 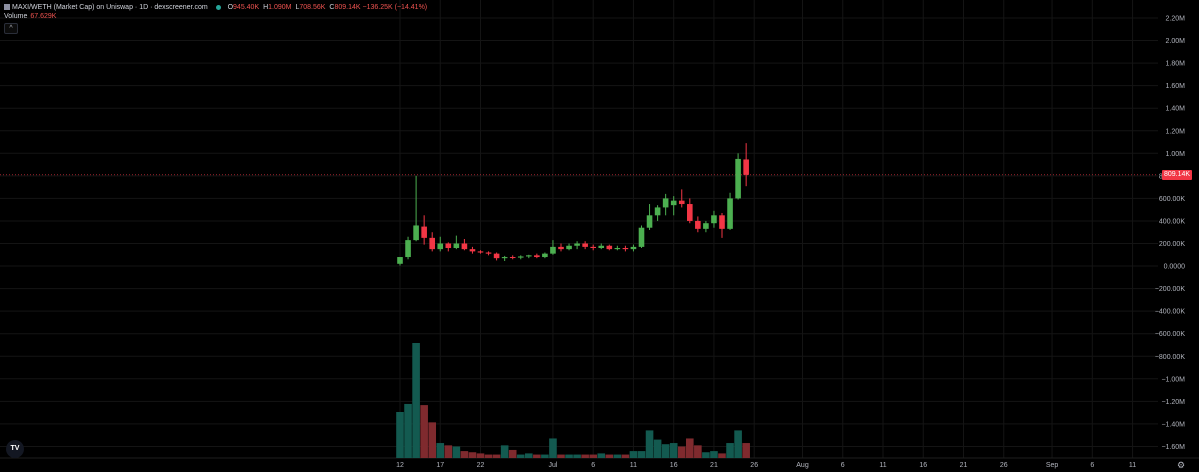 What do you see at coordinates (1172, 244) in the screenshot?
I see `y-tick-label: 200.00K` at bounding box center [1172, 244].